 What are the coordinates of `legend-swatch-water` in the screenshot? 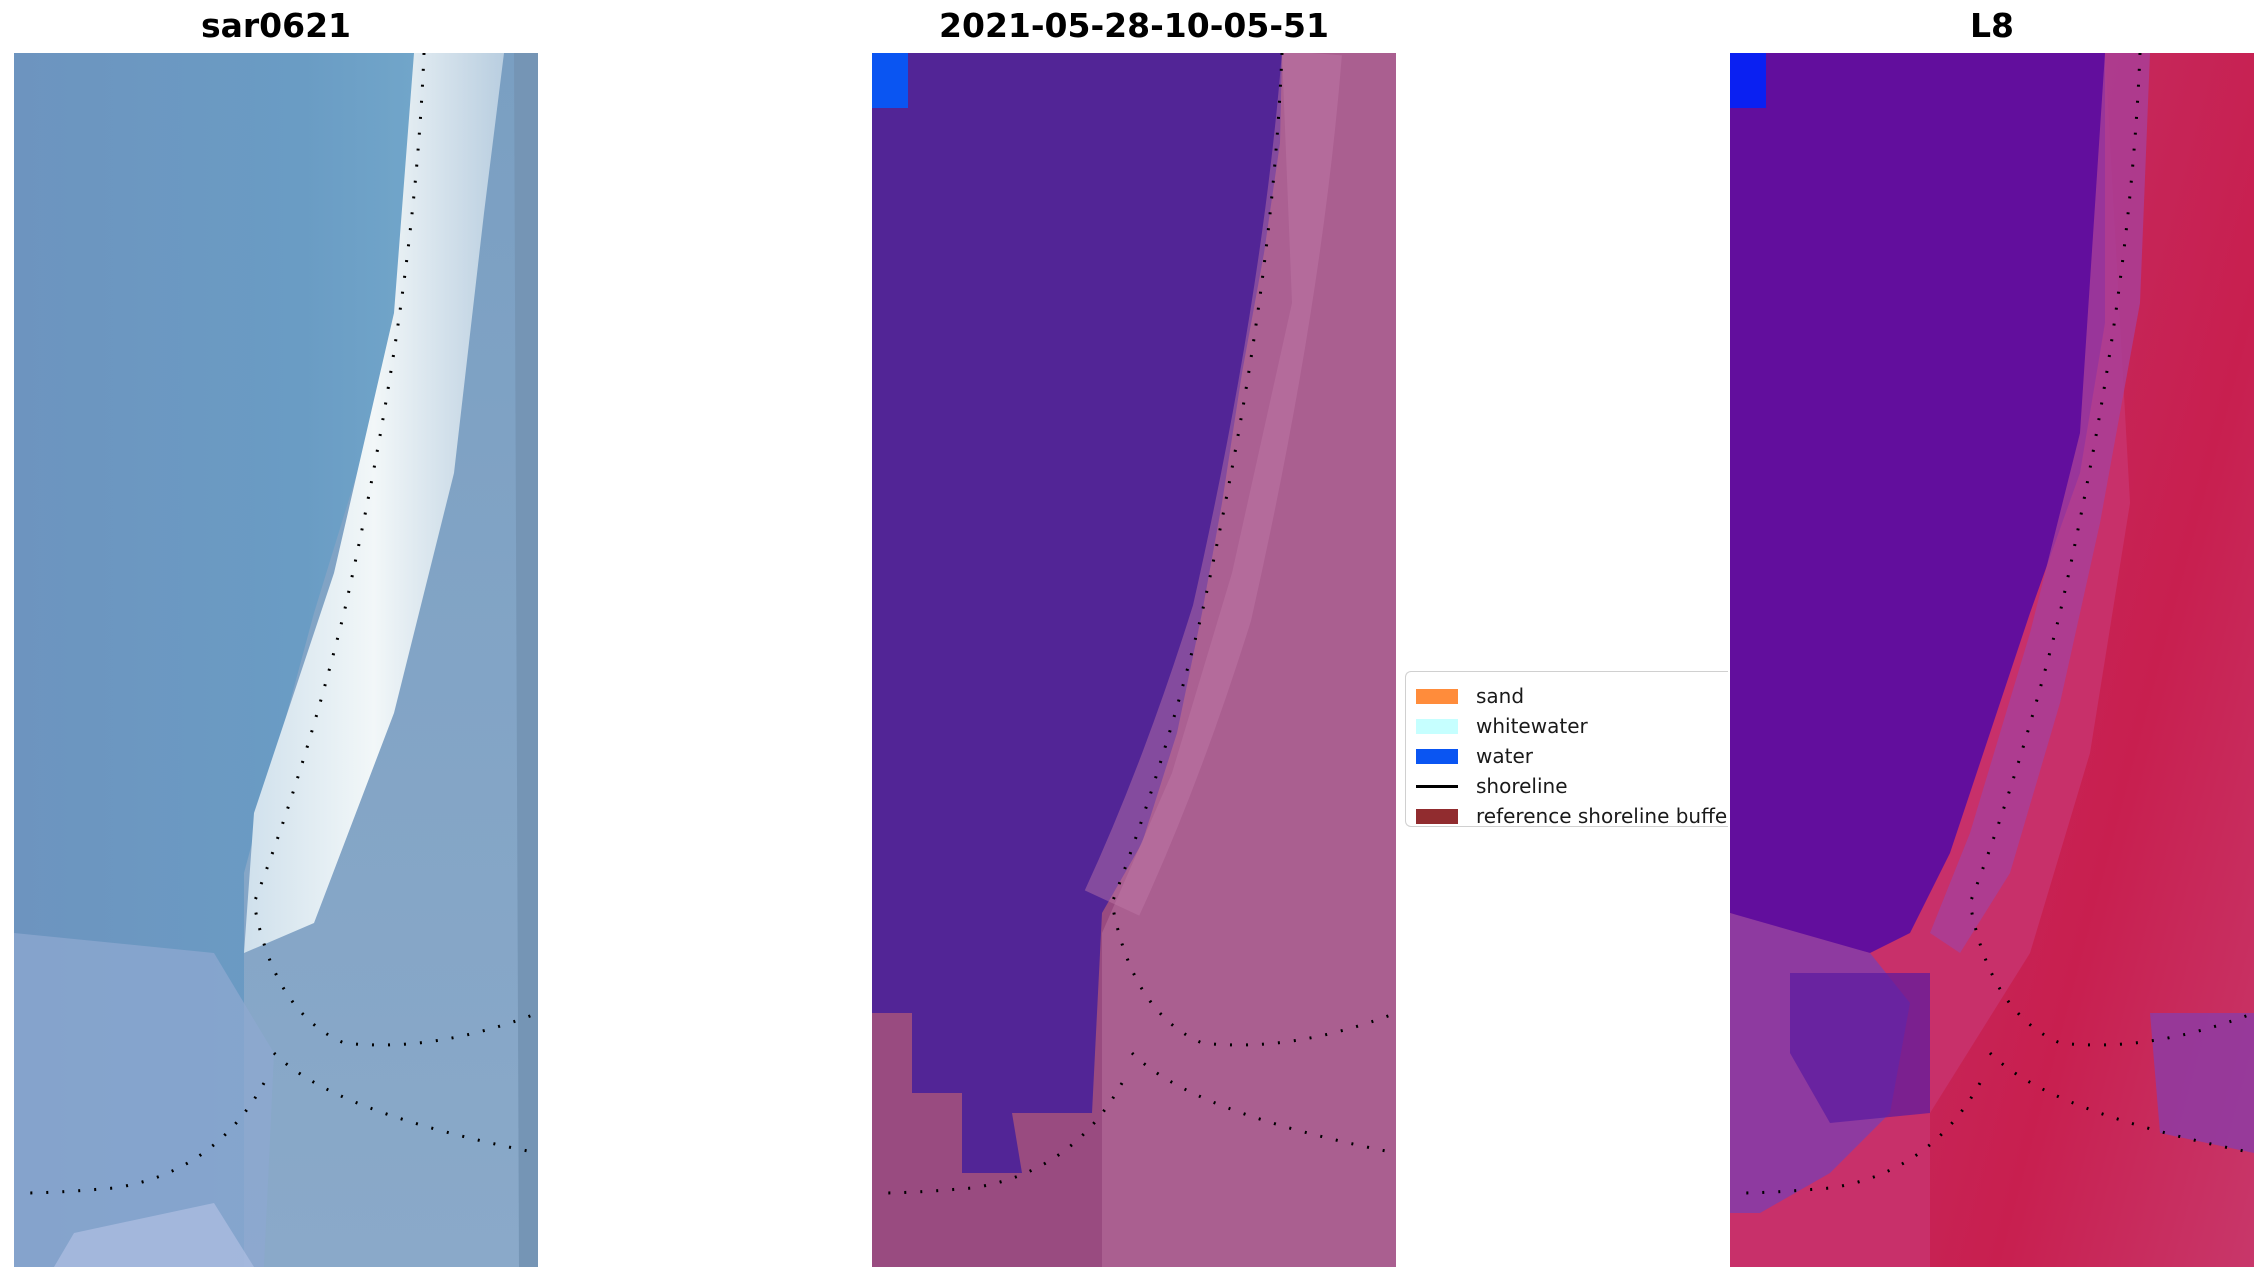 It's located at (1437, 756).